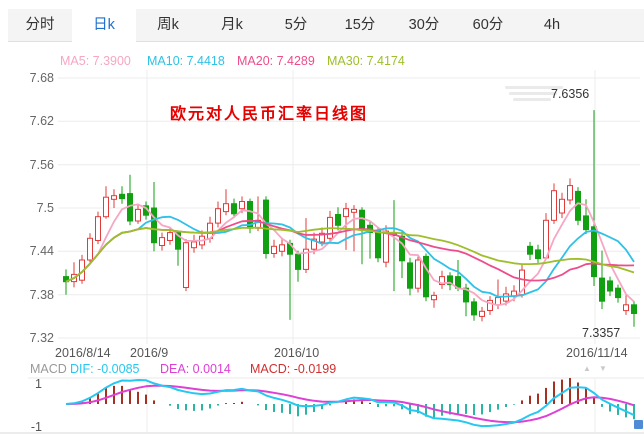  Describe the element at coordinates (41, 121) in the screenshot. I see `y-axis-label: 7.62` at that location.